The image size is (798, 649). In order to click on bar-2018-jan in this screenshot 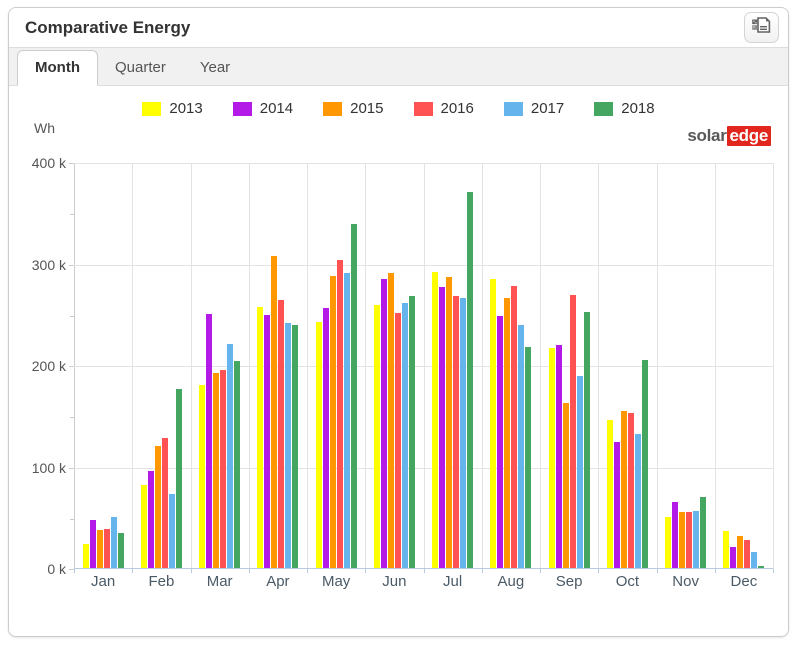, I will do `click(120, 551)`.